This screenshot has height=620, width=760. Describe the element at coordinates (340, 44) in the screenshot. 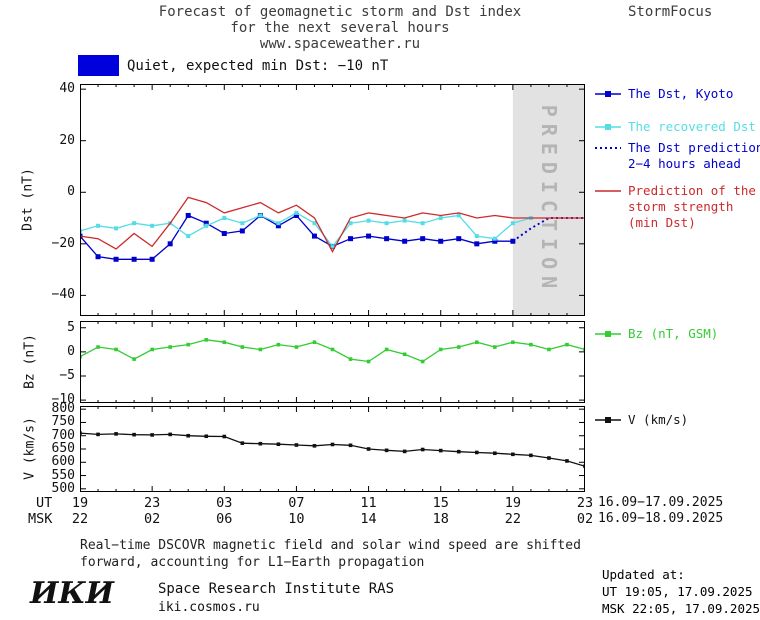

I see `title-line-3: www.spaceweather.ru` at that location.